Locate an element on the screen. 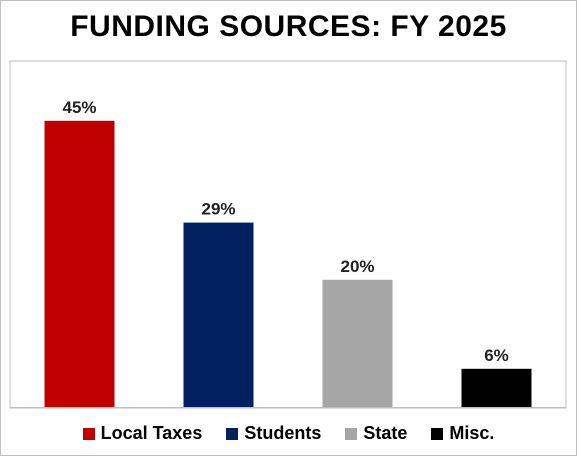  legend-label-local-taxes: Local Taxes is located at coordinates (151, 433).